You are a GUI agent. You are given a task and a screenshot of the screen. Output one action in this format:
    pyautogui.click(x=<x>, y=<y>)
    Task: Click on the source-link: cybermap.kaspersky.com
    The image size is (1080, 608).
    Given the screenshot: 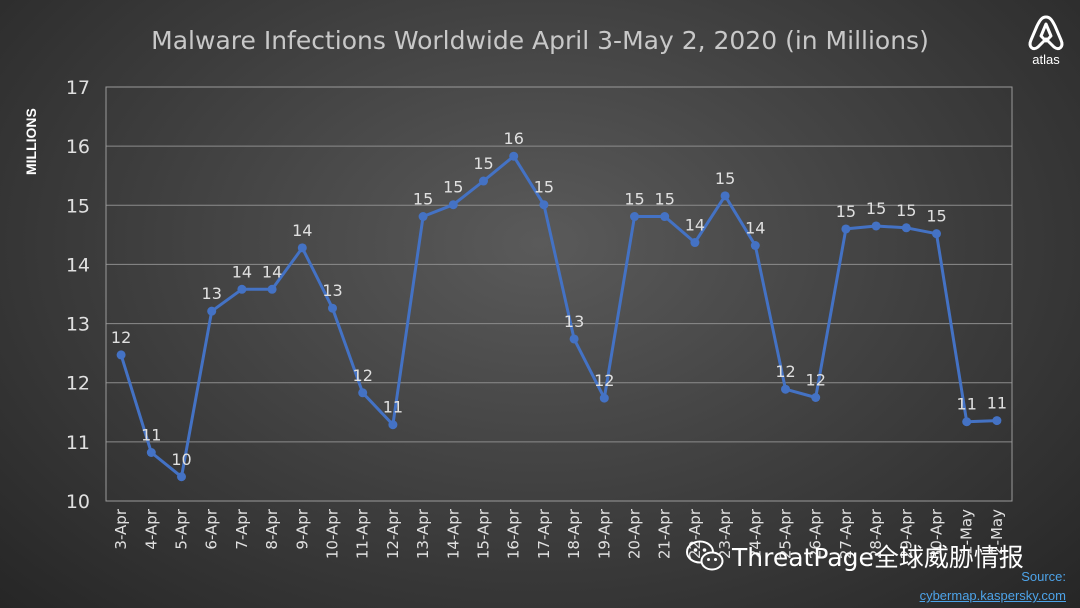 What is the action you would take?
    pyautogui.click(x=992, y=595)
    